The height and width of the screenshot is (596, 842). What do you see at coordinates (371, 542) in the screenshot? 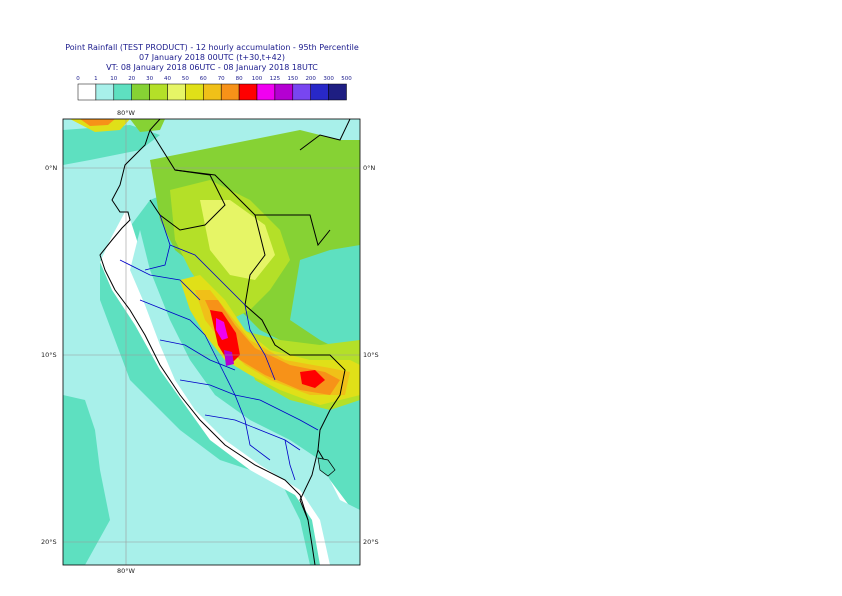
I see `lat-label-20s-right: 20°S` at bounding box center [371, 542].